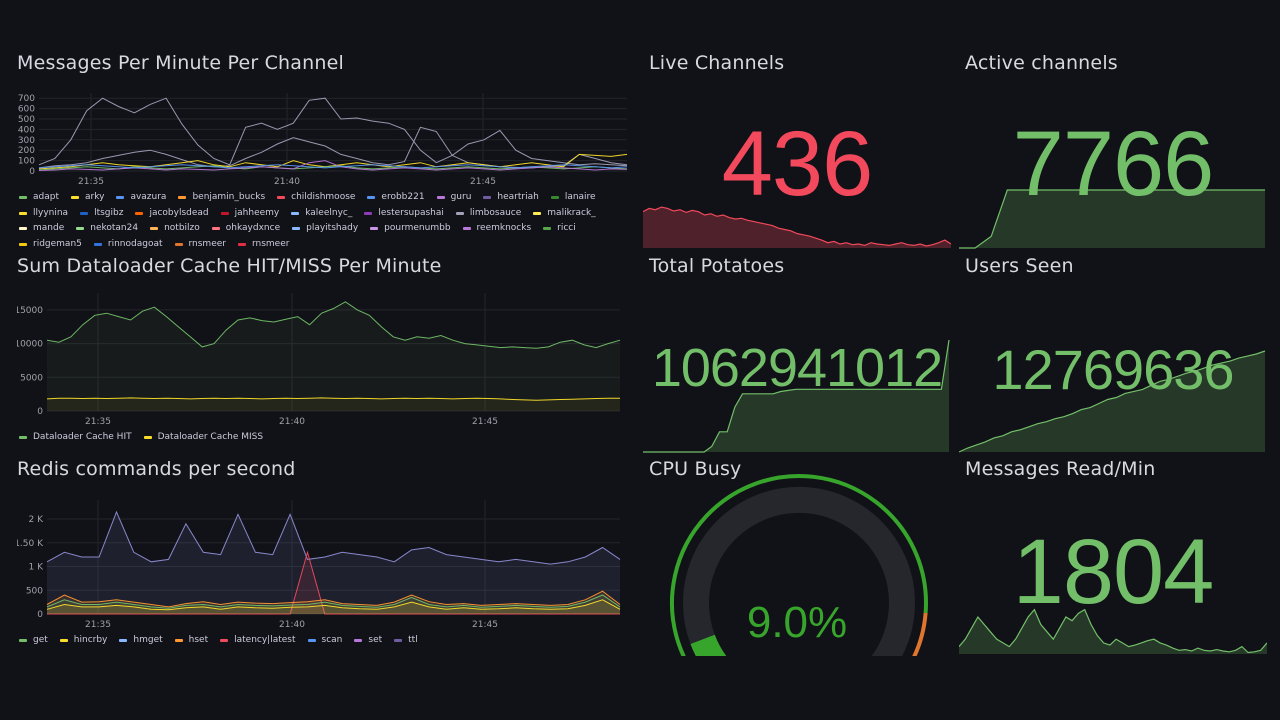 This screenshot has height=720, width=1280. I want to click on redis-legend-item: latency|latest, so click(258, 641).